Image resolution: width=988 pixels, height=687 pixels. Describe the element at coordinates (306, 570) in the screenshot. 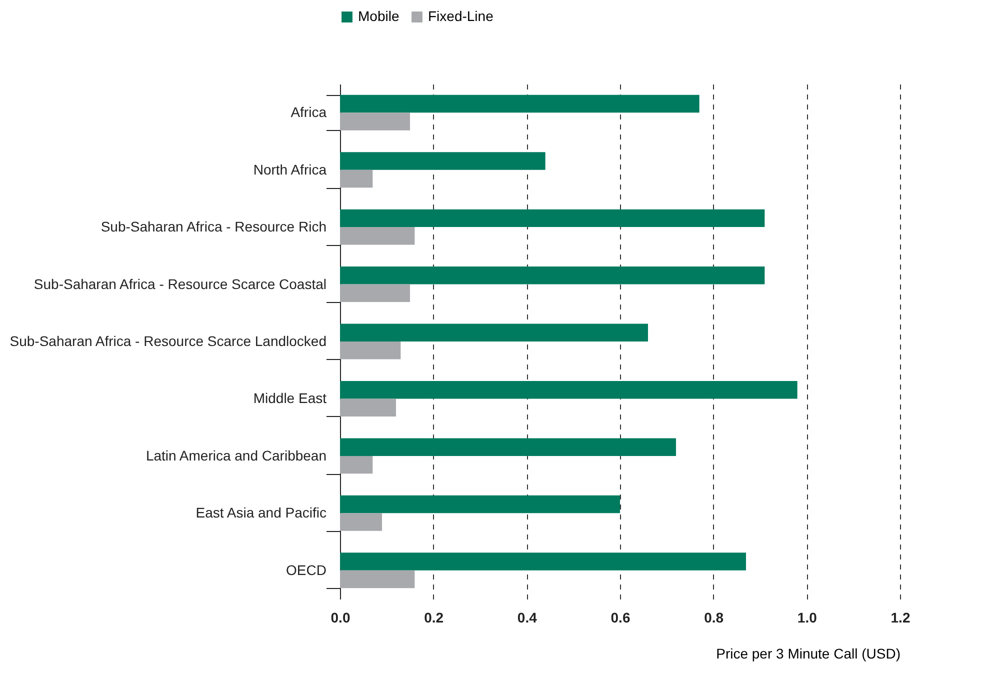

I see `y-tick-label: OECD` at that location.